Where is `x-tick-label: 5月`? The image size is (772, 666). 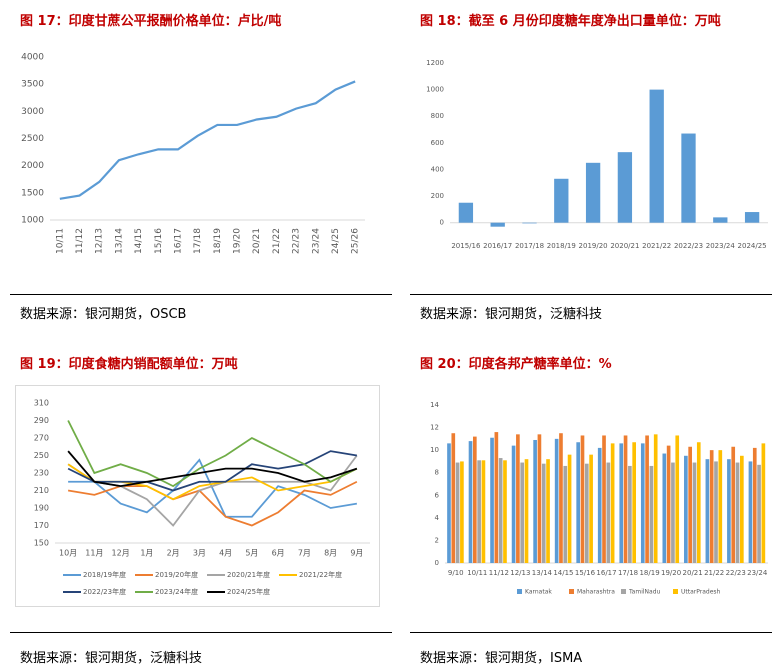
x-tick-label: 5月 is located at coordinates (251, 553).